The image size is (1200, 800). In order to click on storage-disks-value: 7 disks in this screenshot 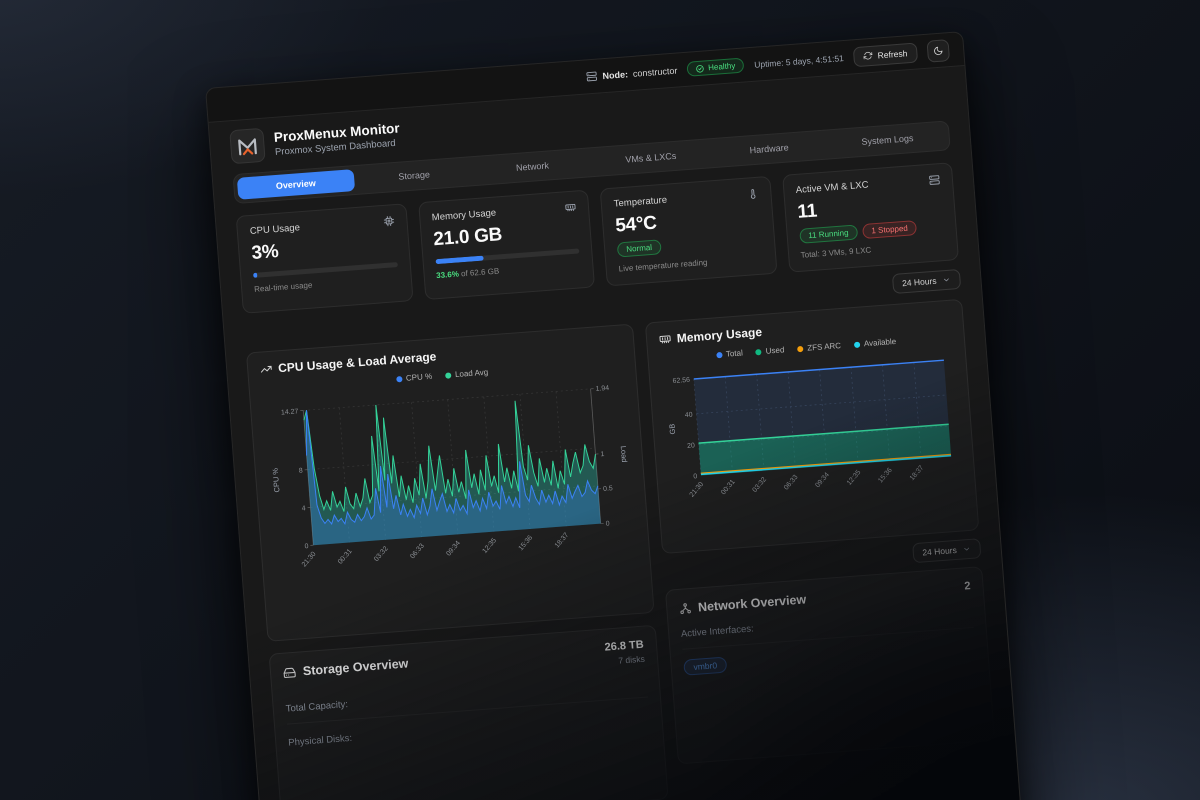, I will do `click(631, 659)`.